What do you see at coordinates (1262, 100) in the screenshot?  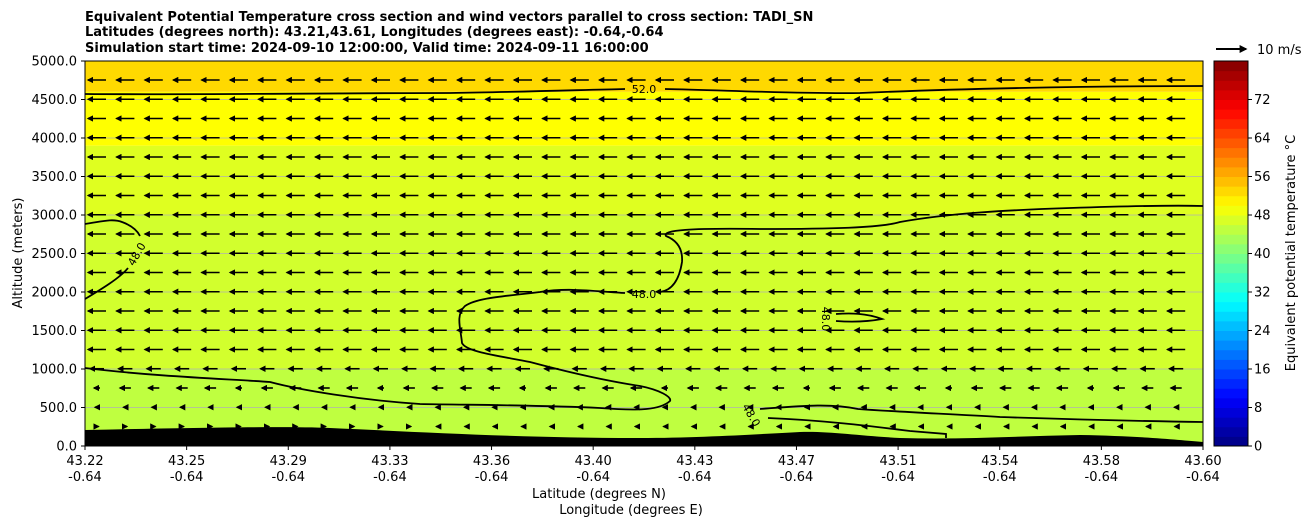 I see `colorbar-tick-label: 72` at bounding box center [1262, 100].